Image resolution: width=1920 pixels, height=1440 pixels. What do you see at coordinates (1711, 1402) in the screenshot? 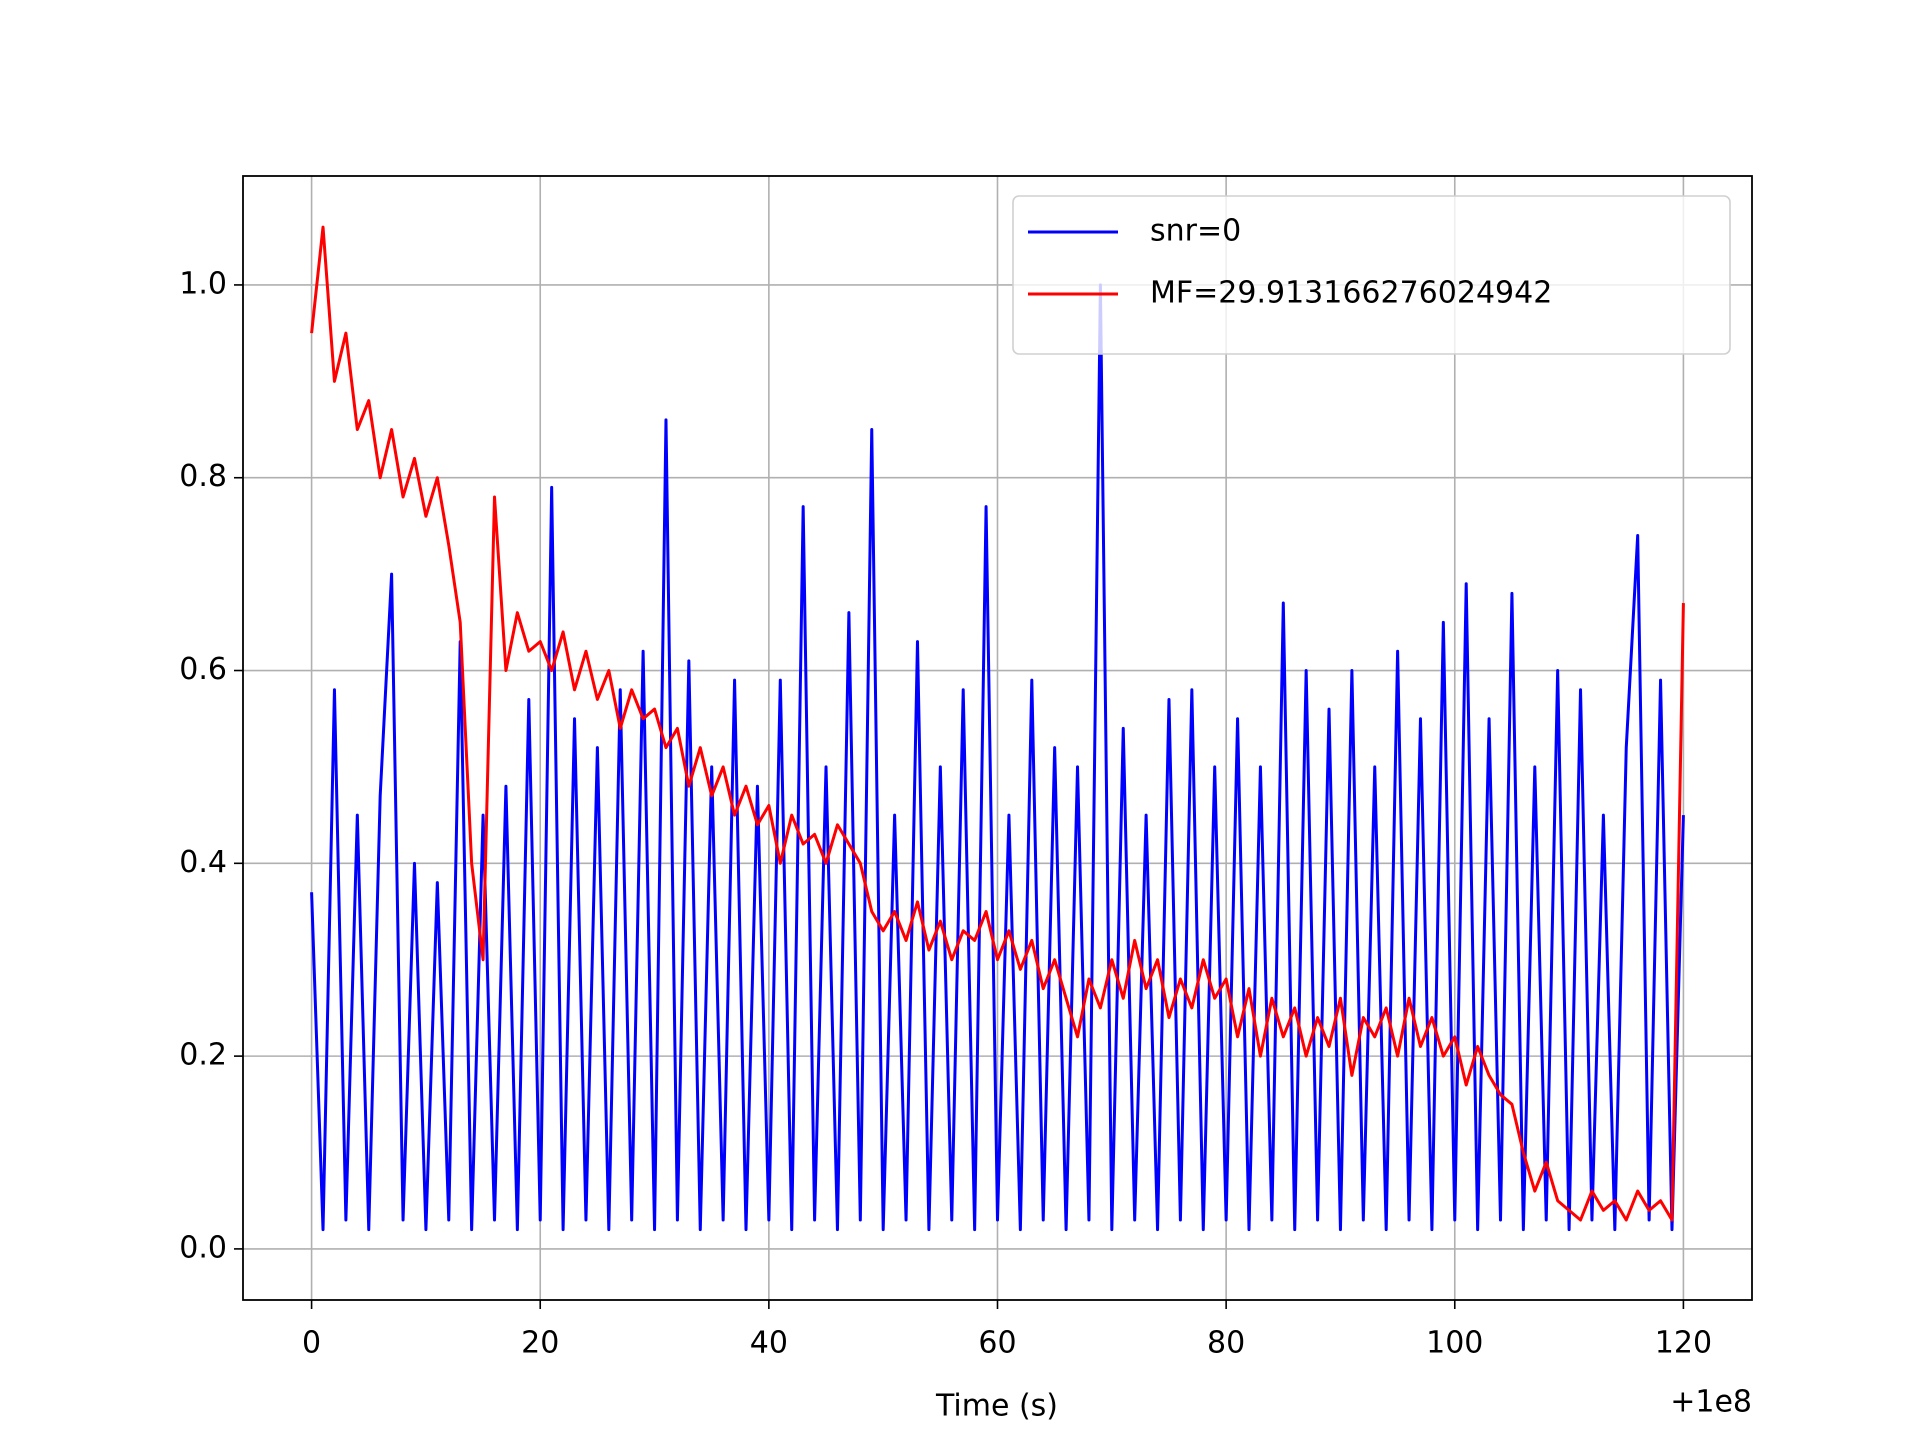
I see `x-offset-label: +1e8` at bounding box center [1711, 1402].